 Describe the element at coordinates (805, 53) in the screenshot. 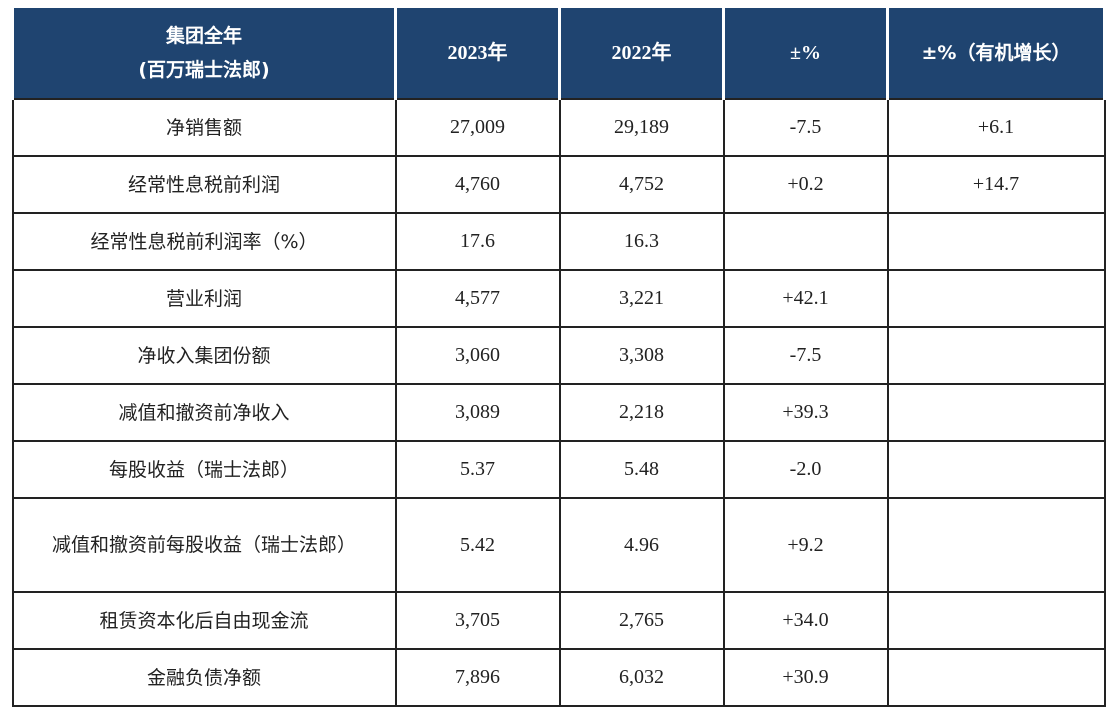

I see `header-change: ±%` at that location.